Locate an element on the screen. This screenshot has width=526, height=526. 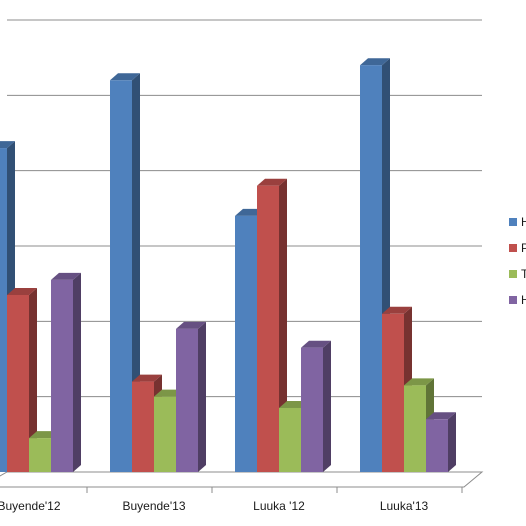
category-label: Buyende'12 is located at coordinates (30, 506).